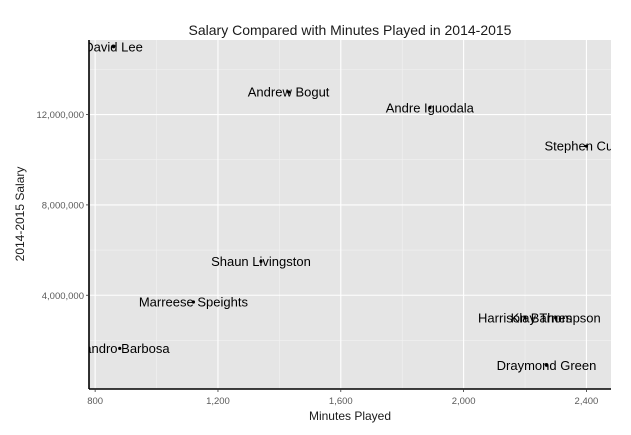  Describe the element at coordinates (464, 401) in the screenshot. I see `x-tick-label: 2,000` at that location.